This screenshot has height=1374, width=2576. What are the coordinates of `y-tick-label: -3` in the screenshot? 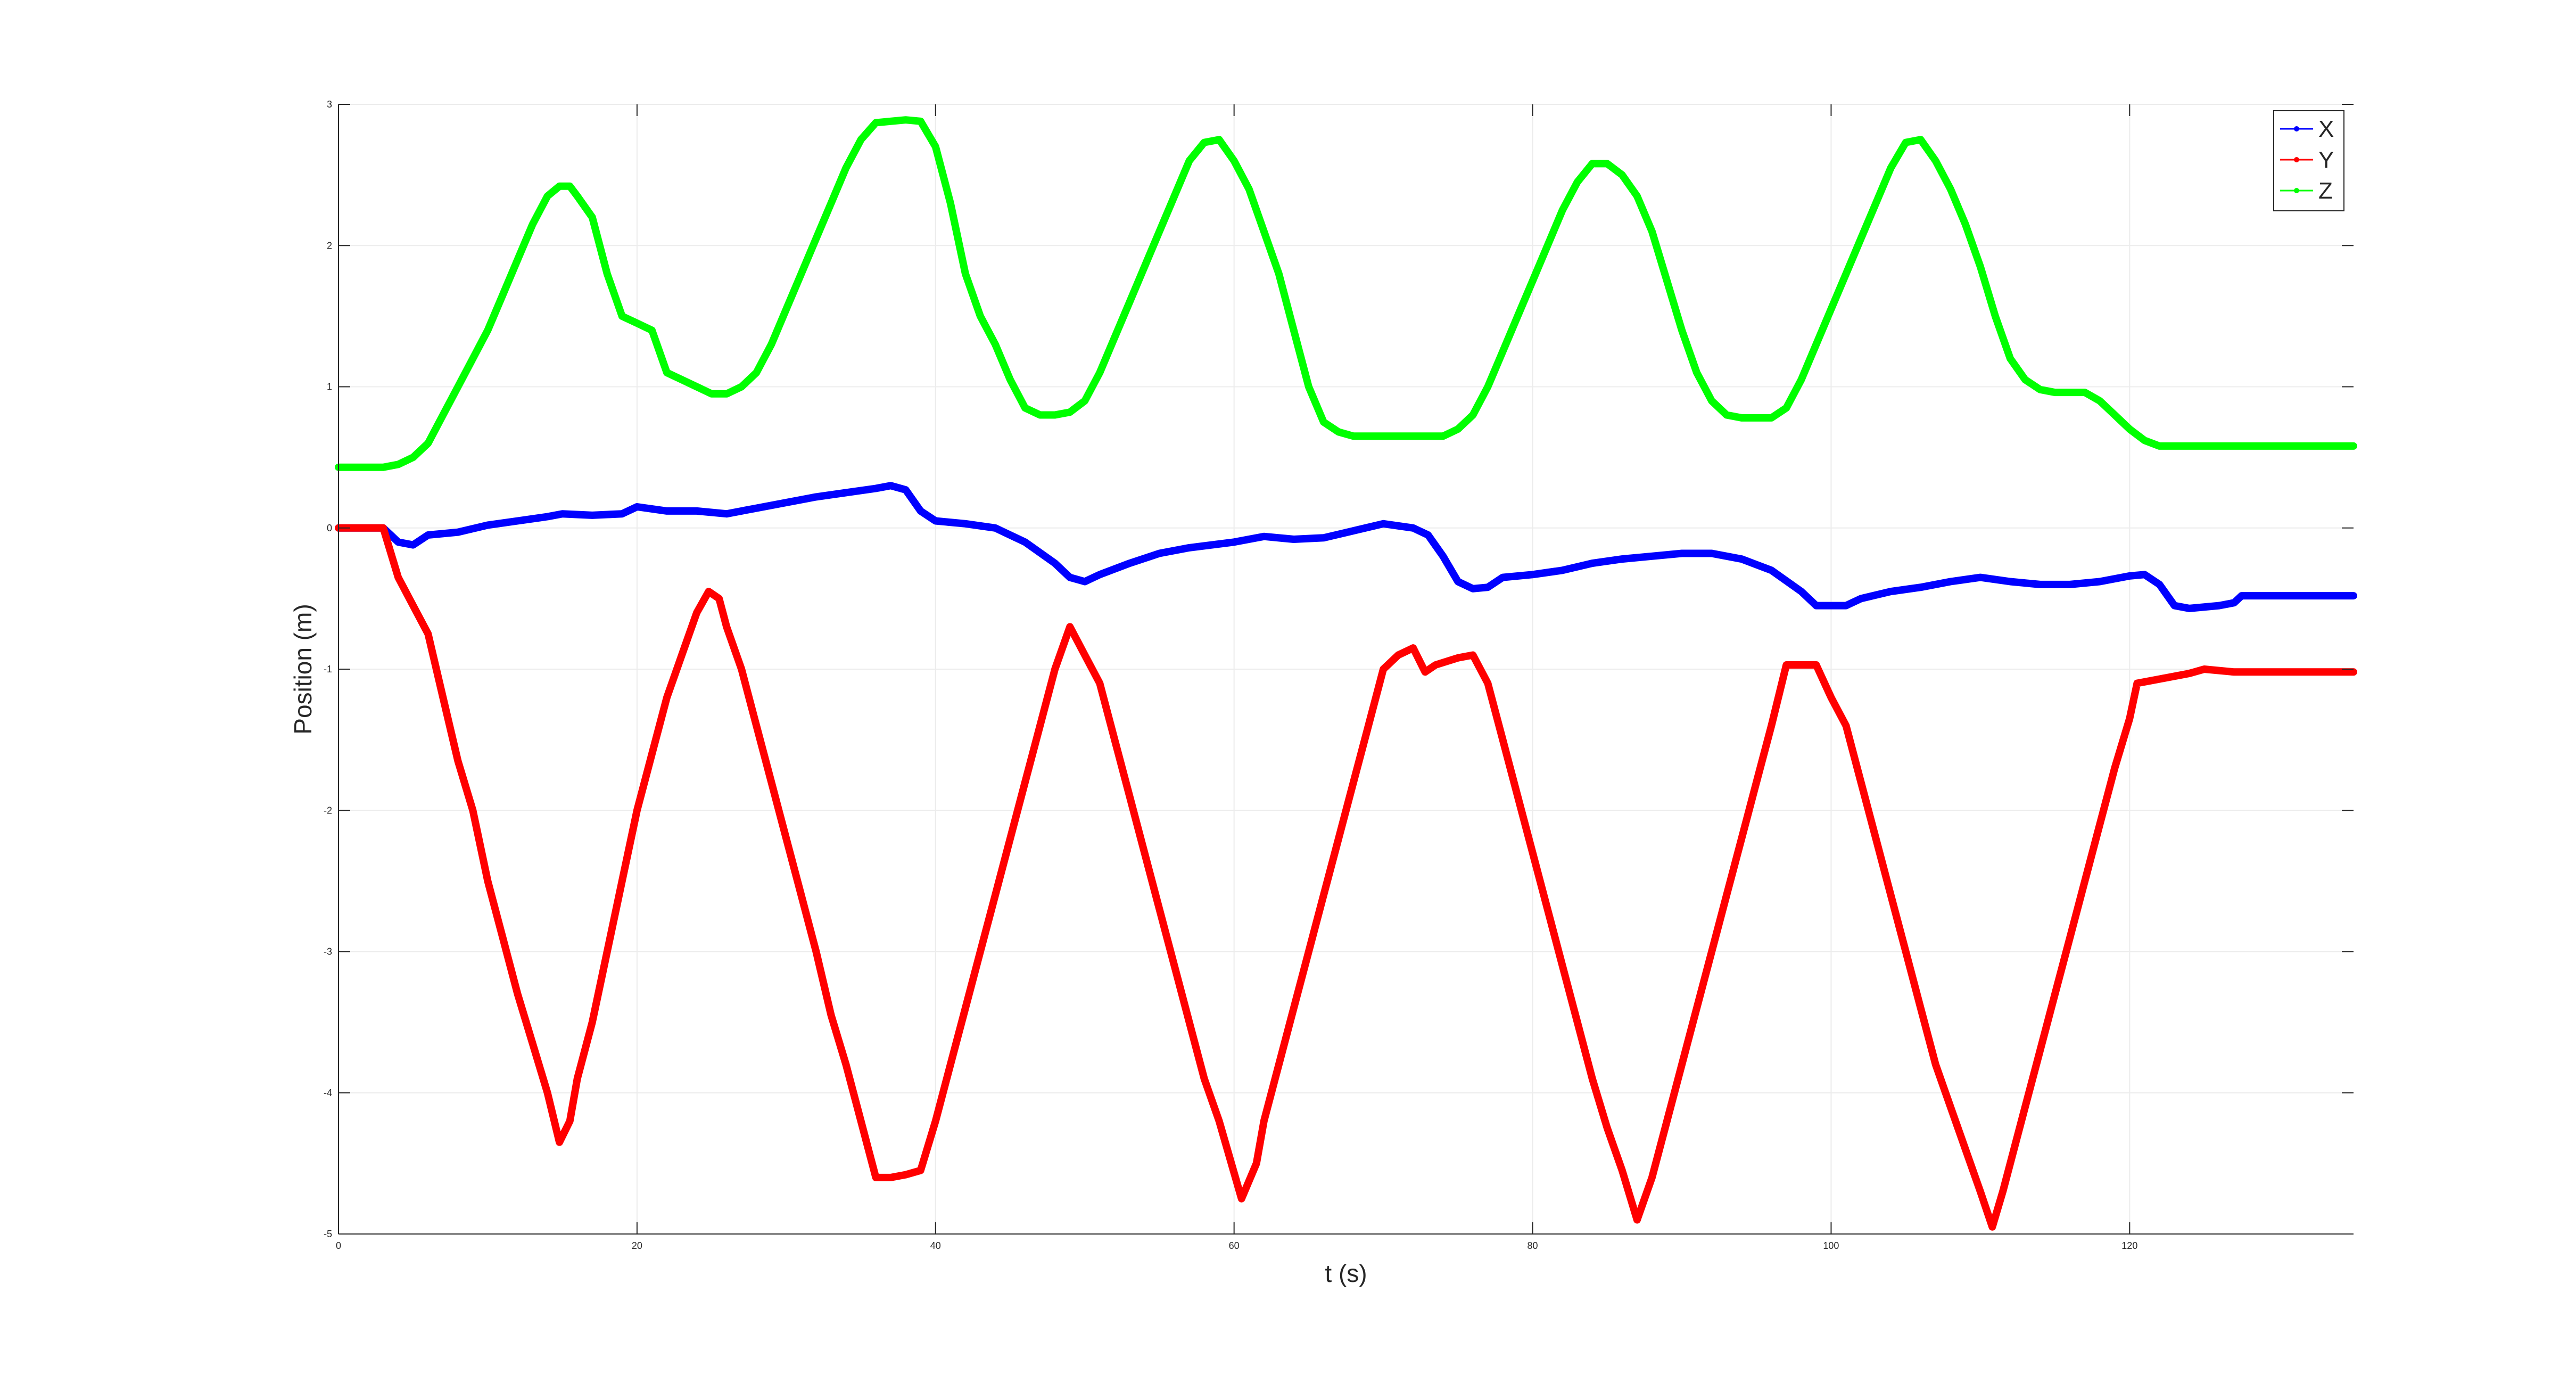 It's located at (328, 952).